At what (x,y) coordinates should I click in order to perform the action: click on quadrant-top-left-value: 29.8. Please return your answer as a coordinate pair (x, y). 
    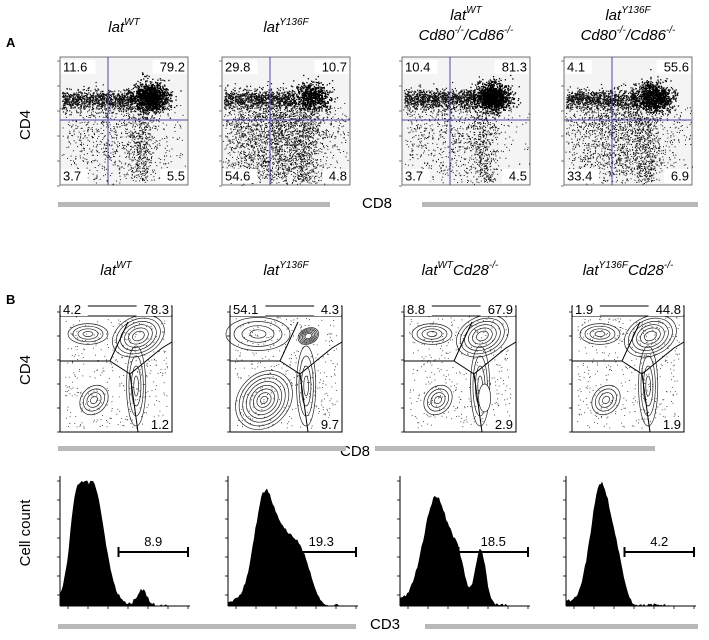
    Looking at the image, I should click on (237, 67).